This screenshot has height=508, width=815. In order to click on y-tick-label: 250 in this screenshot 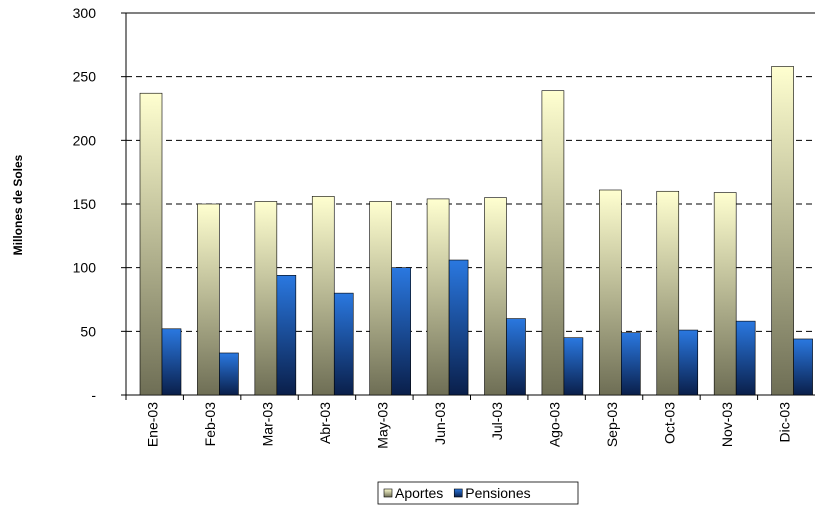, I will do `click(85, 77)`.